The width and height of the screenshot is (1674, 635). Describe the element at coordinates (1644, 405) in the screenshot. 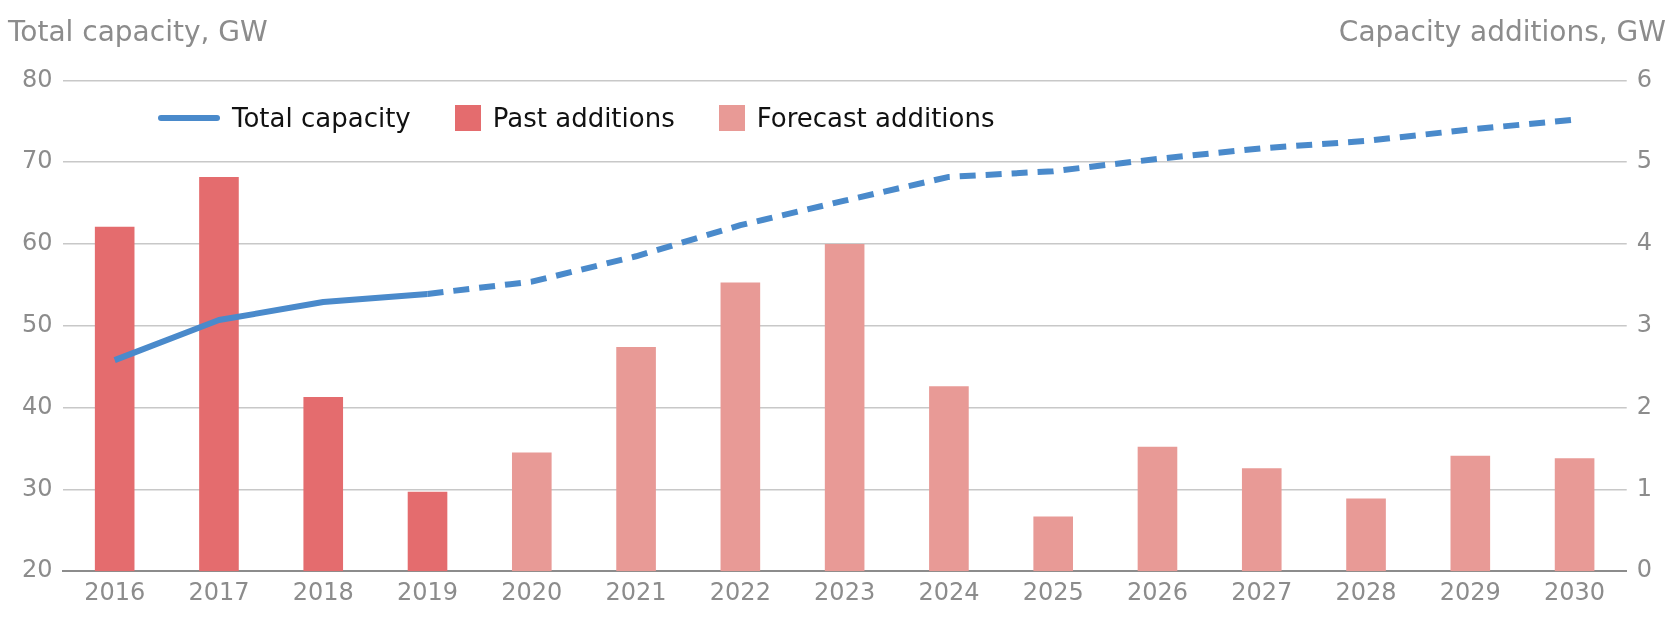

I see `y2-tick-label: 2` at that location.